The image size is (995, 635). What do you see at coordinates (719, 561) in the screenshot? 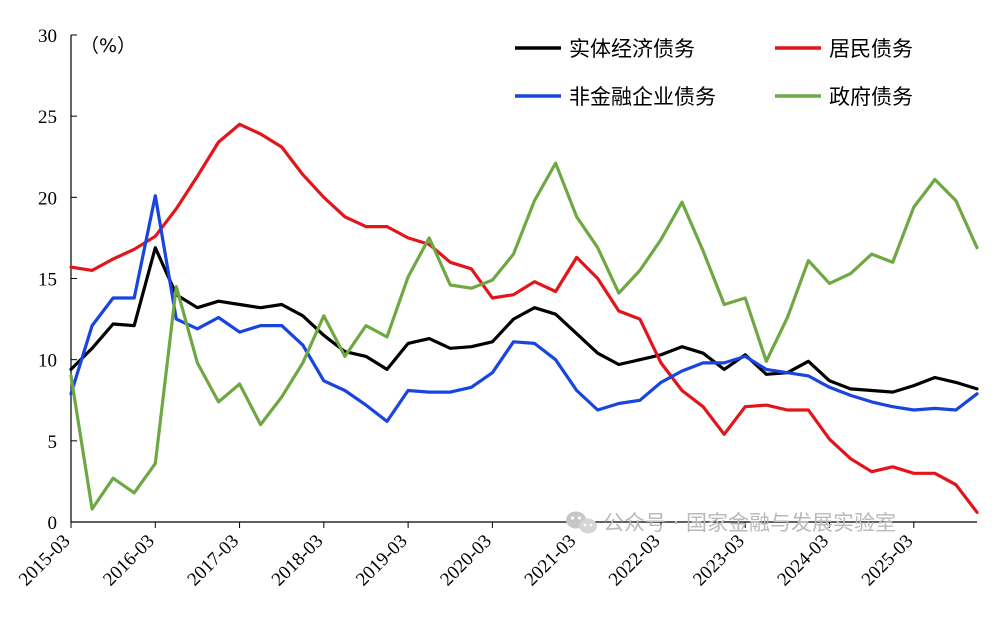
I see `x-tick-label: 2023-03` at bounding box center [719, 561].